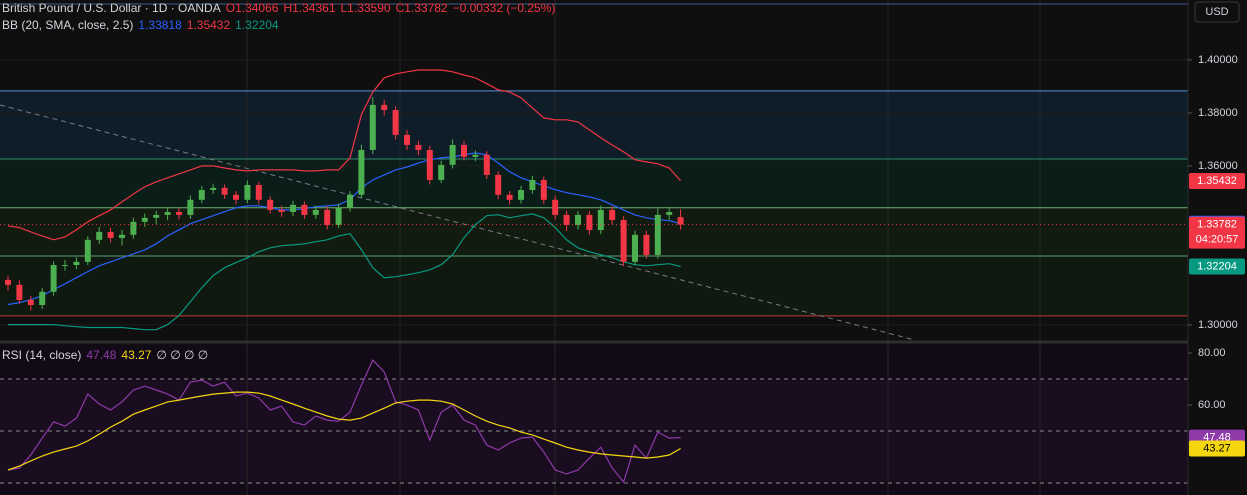  What do you see at coordinates (1217, 240) in the screenshot?
I see `countdown: 04:20:57` at bounding box center [1217, 240].